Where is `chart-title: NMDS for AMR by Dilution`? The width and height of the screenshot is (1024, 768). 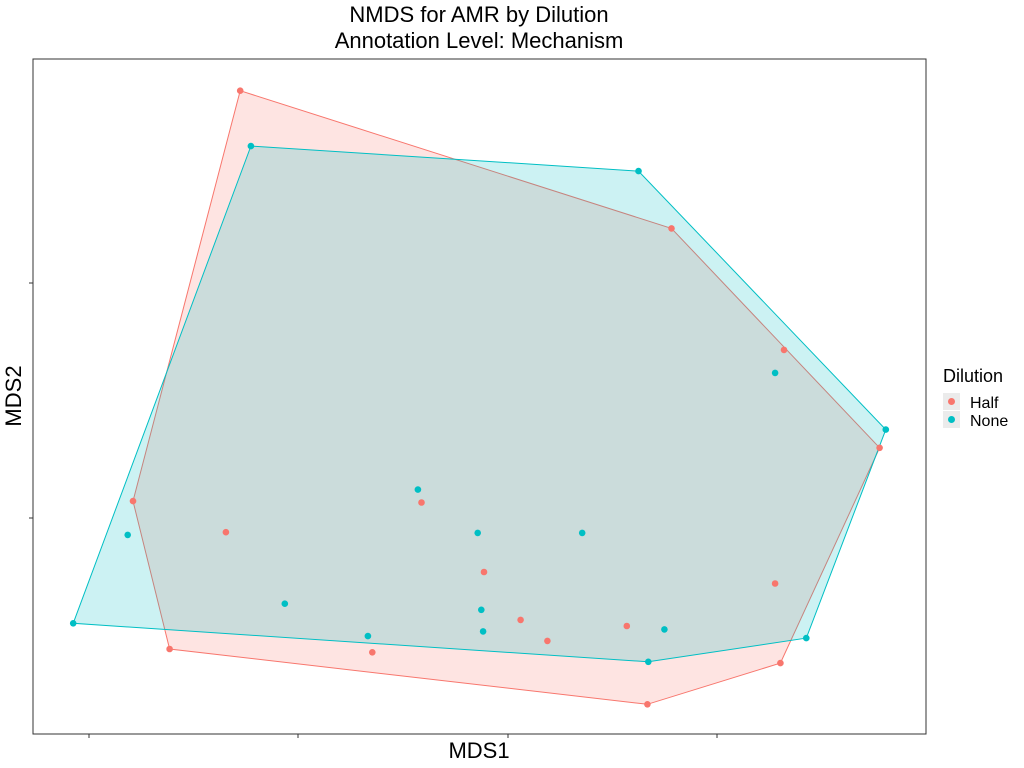 chart-title: NMDS for AMR by Dilution is located at coordinates (478, 14).